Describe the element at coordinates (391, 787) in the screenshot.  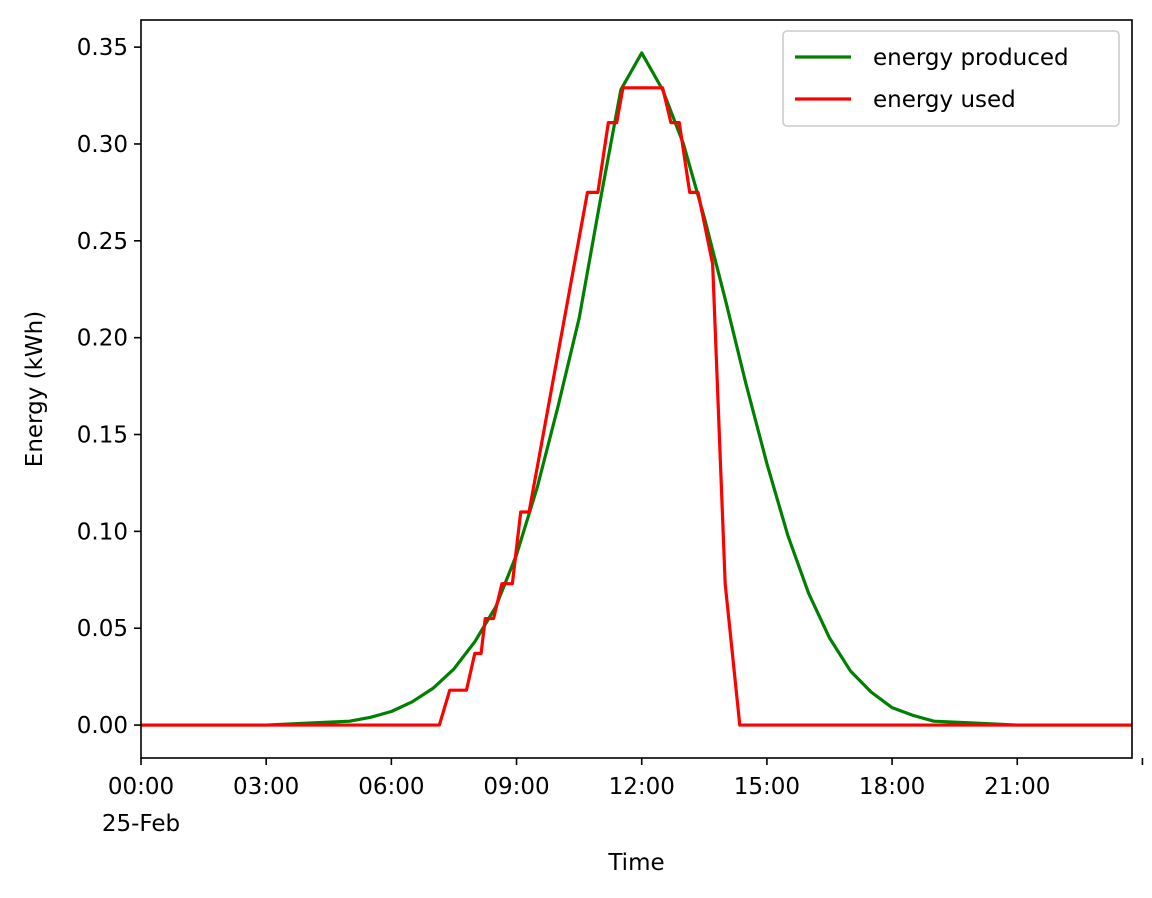
I see `x-tick-label: 06:00` at that location.